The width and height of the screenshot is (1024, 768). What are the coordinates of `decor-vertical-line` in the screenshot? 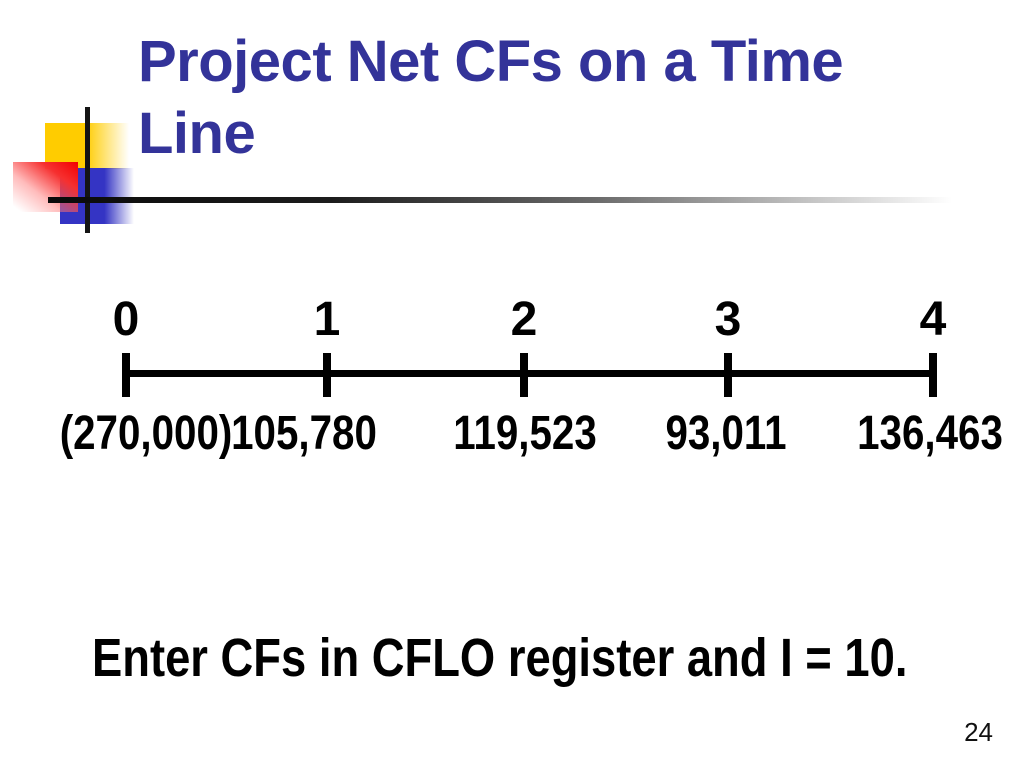 It's located at (87, 170).